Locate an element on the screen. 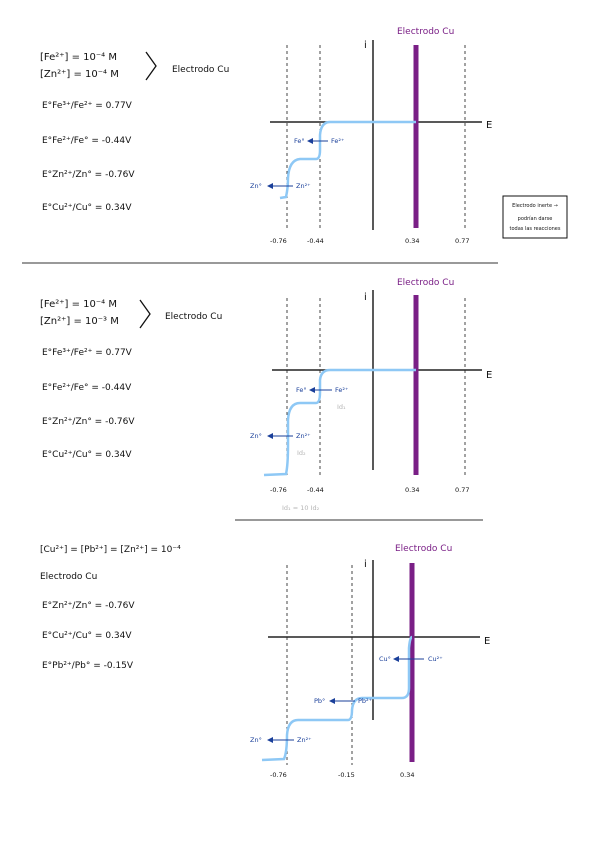 This screenshot has width=599, height=848. note-box is located at coordinates (535, 217).